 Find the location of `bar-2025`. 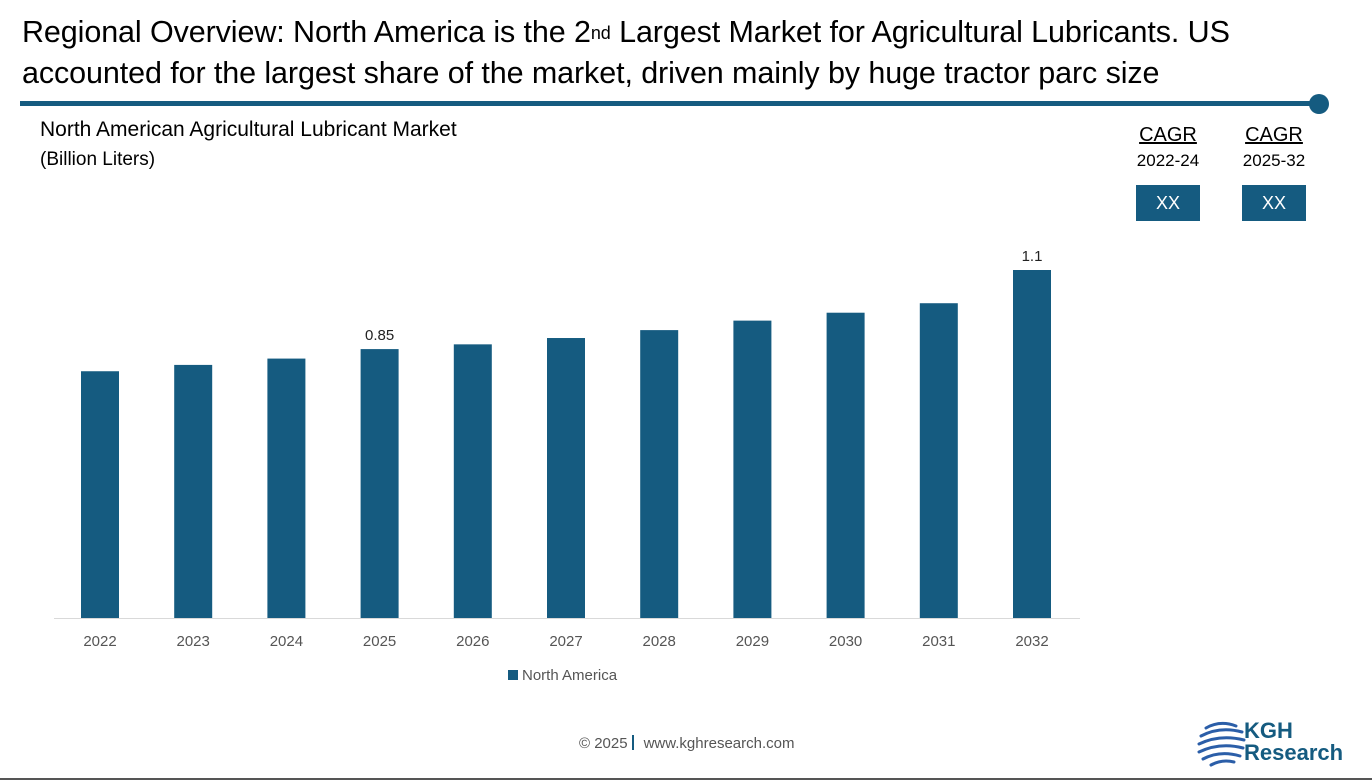

bar-2025 is located at coordinates (379, 483).